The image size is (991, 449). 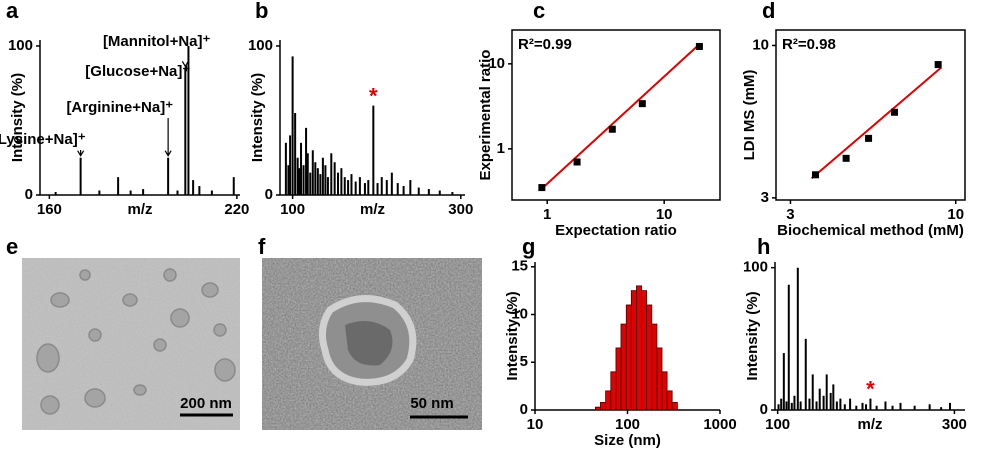 What do you see at coordinates (545, 44) in the screenshot?
I see `r-squared: R²=0.99` at bounding box center [545, 44].